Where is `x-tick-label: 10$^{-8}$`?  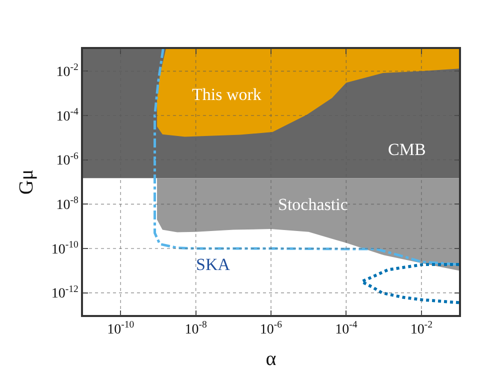 x-tick-label: 10$^{-8}$ is located at coordinates (195, 329).